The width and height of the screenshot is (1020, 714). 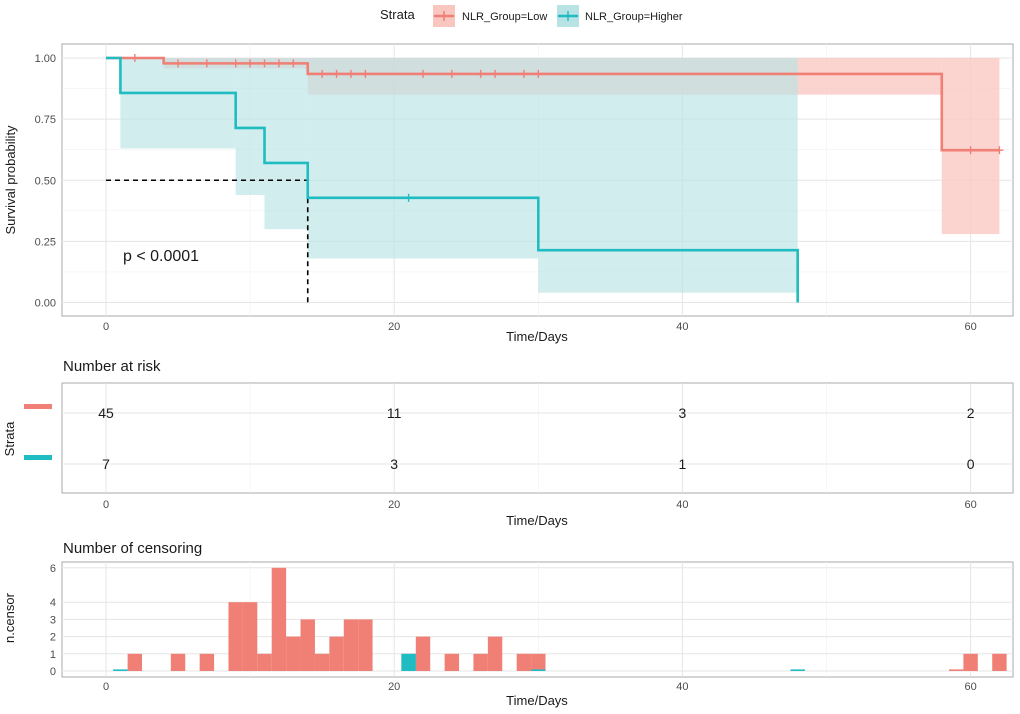 I want to click on risk-values: 45 11 3 2 7 3 1 0, so click(x=536, y=438).